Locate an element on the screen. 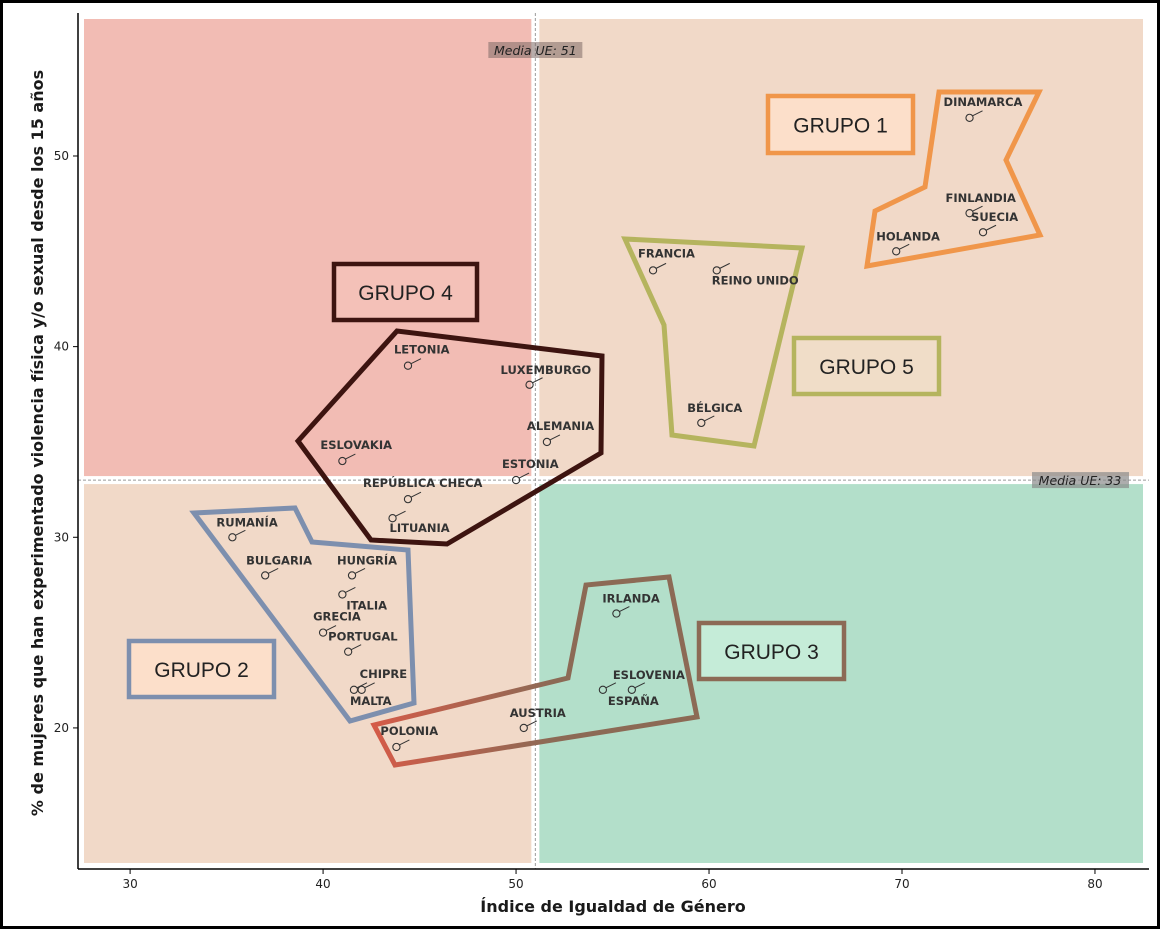  point-label: BULGARIA is located at coordinates (279, 560).